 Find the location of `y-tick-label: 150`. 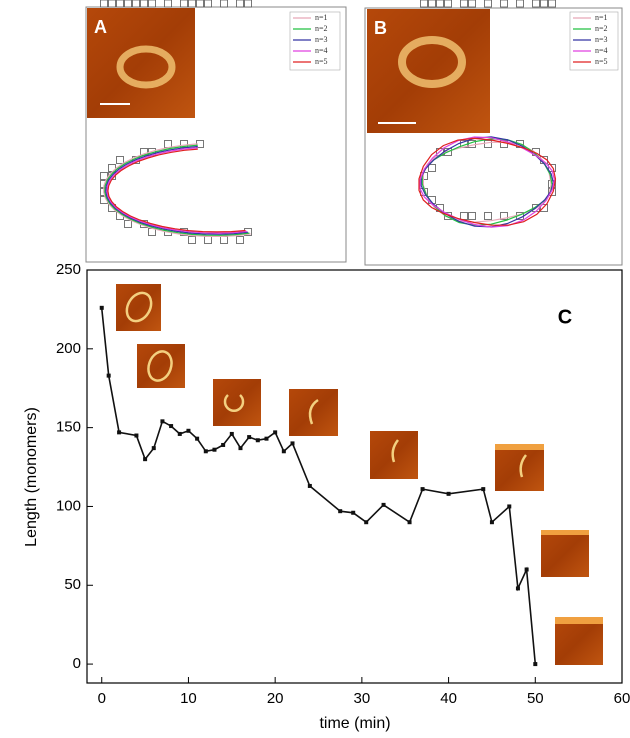

y-tick-label: 150 is located at coordinates (68, 427).